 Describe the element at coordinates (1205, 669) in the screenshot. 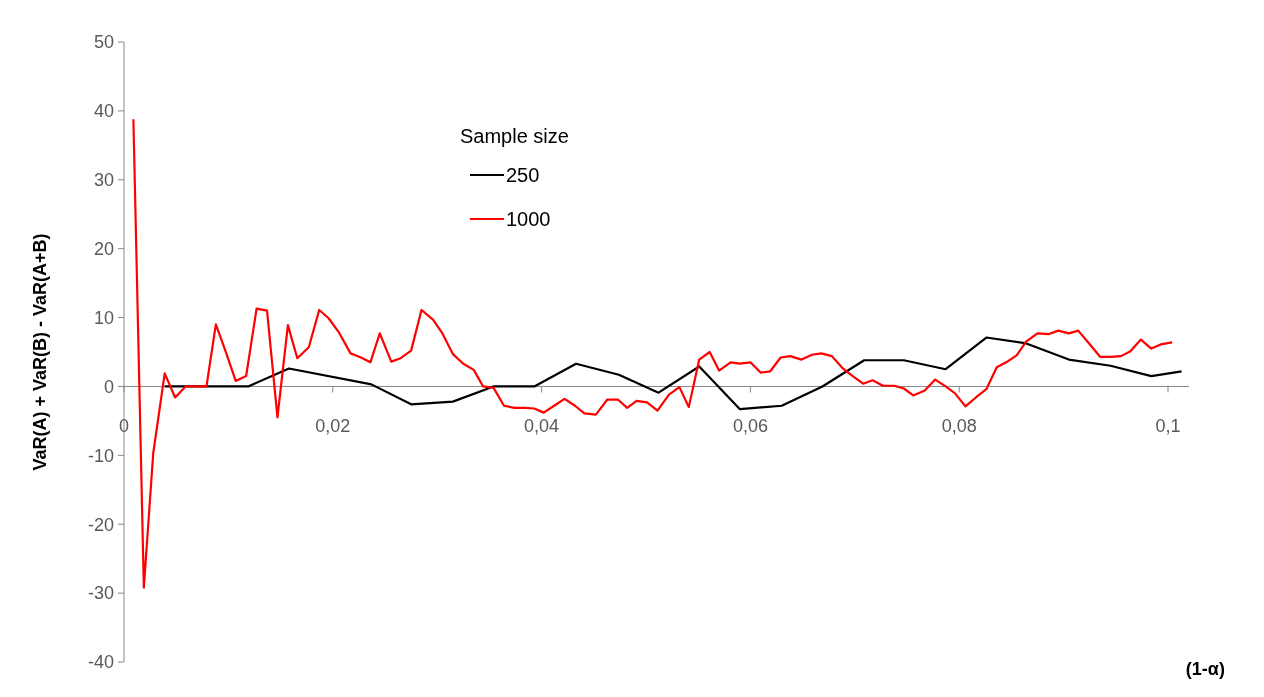

I see `x-axis-title: (1-α)` at that location.